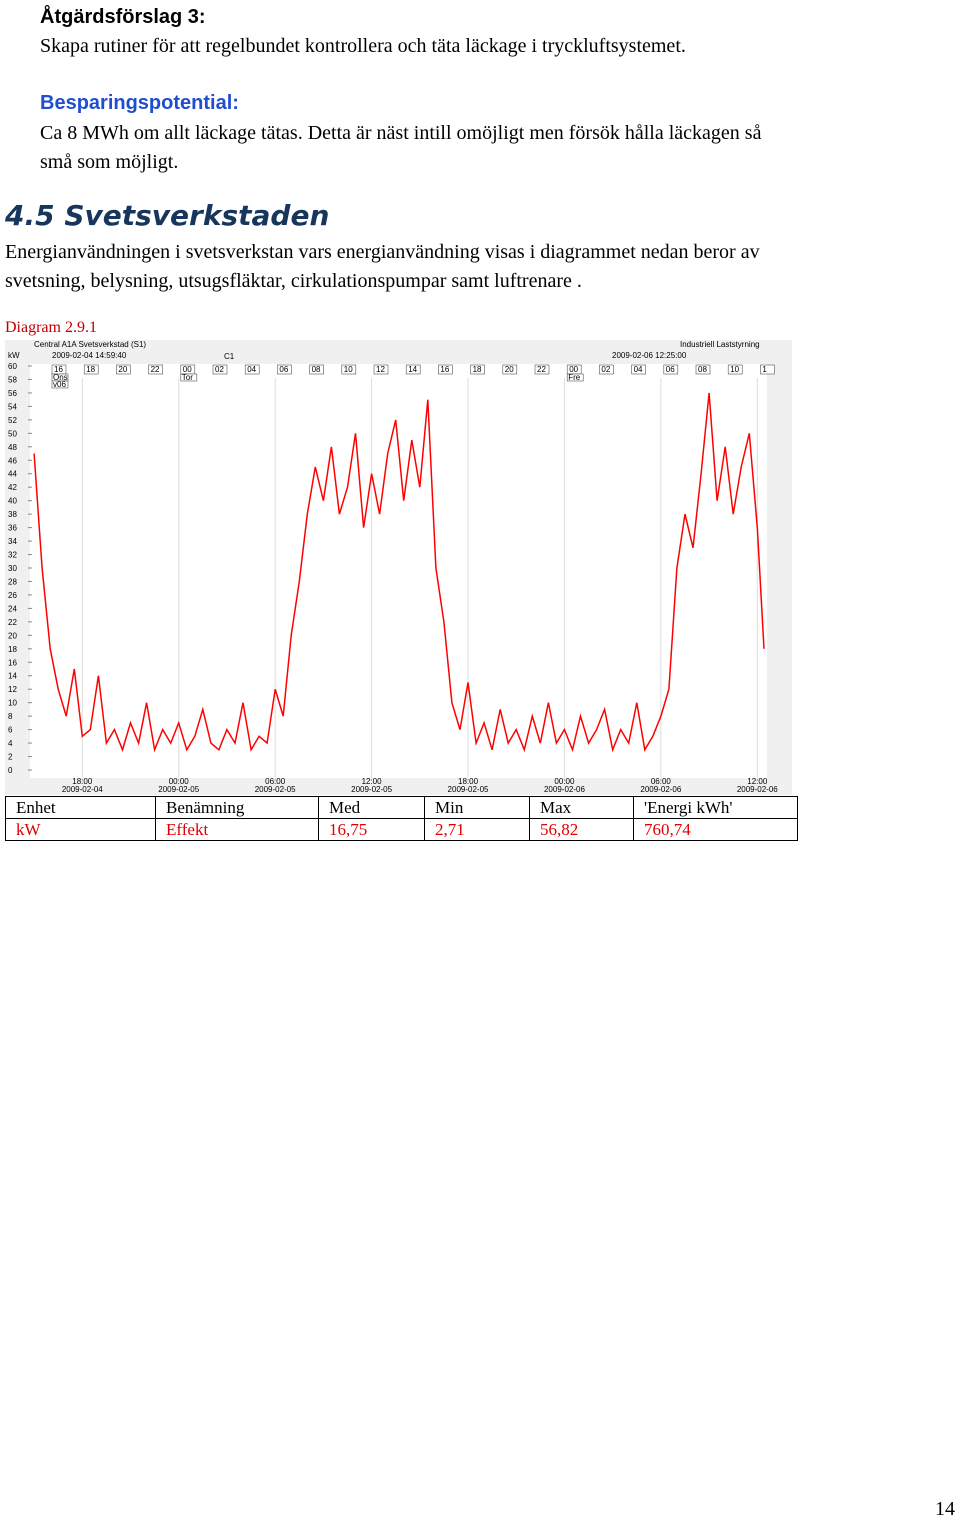 This screenshot has height=1522, width=960. I want to click on y-tick-label: 8, so click(10, 716).